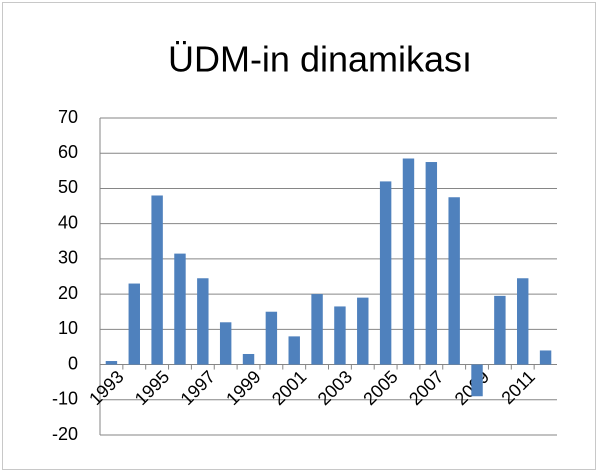 This screenshot has width=599, height=473. I want to click on y-tick-label: 30, so click(68, 258).